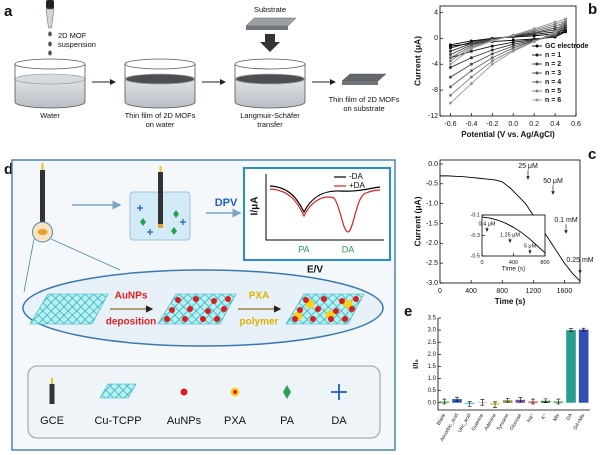 The width and height of the screenshot is (600, 455). Describe the element at coordinates (432, 343) in the screenshot. I see `y-tick-label: 2.5` at that location.